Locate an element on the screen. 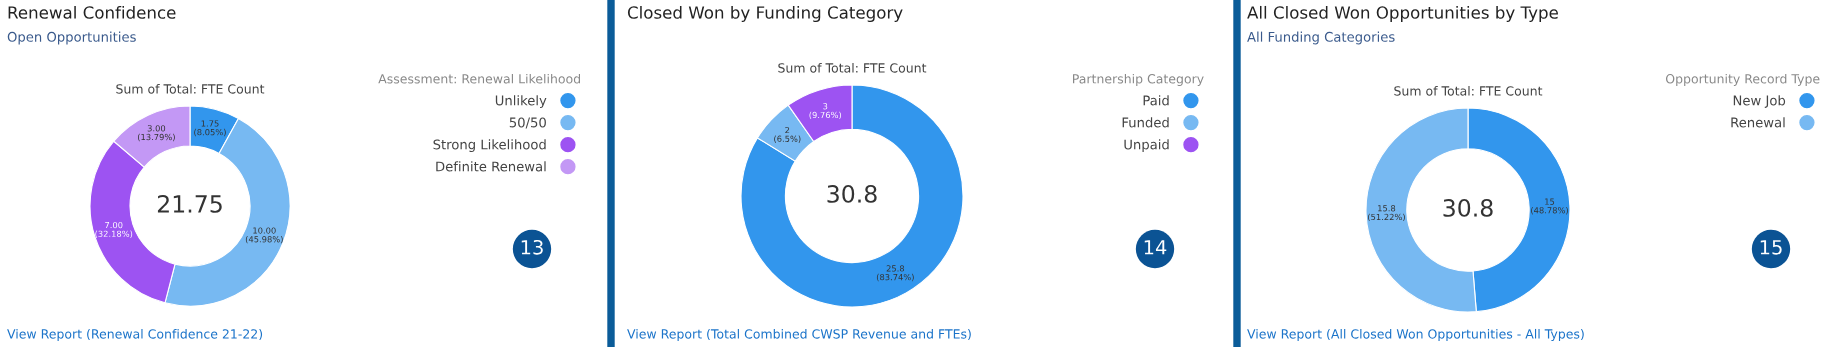 This screenshot has width=1844, height=347. data-label: 3.00 (13.79%) is located at coordinates (156, 133).